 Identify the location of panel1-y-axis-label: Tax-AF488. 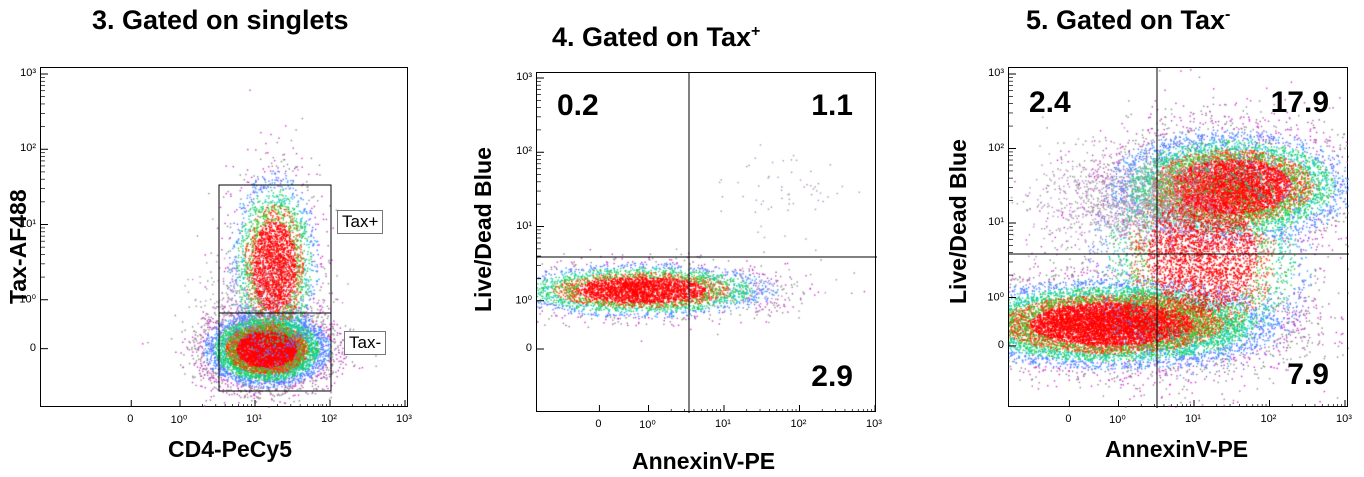
(18, 246).